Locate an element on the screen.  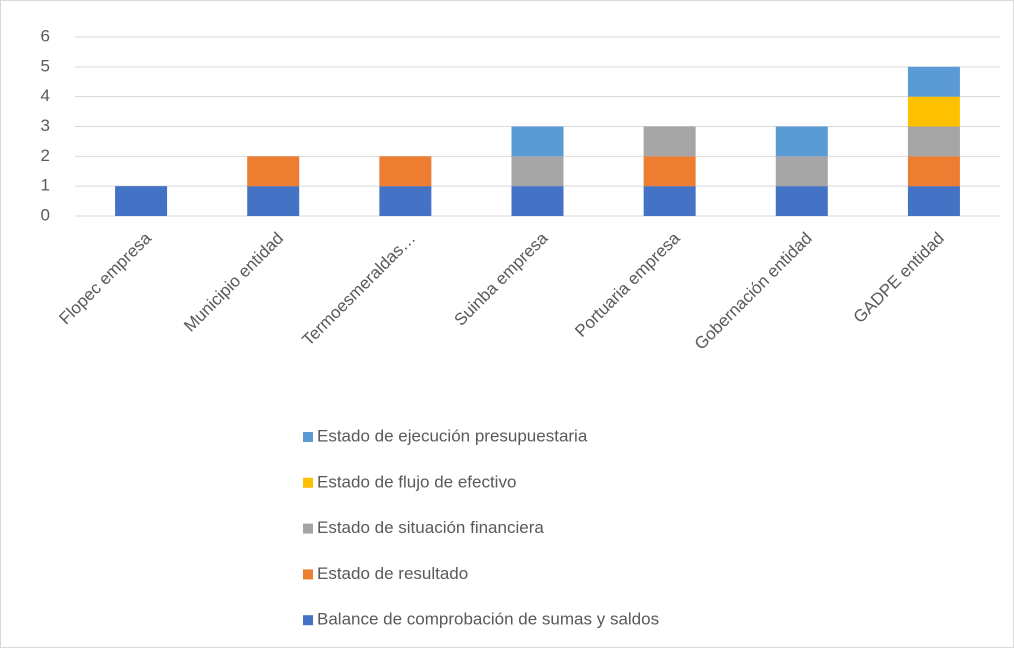
legend-label: Estado de situación financiera is located at coordinates (430, 527).